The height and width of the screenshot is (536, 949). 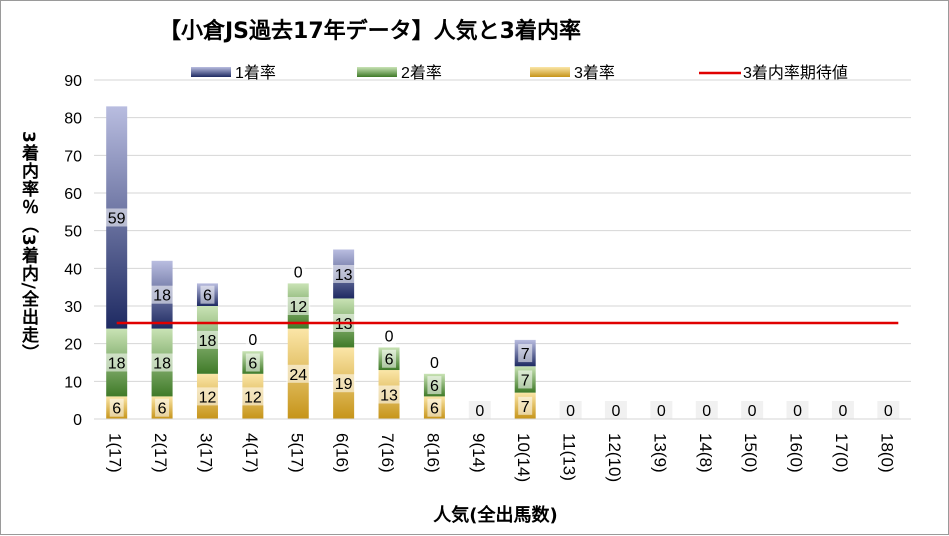 I want to click on legend-label: 3着内率期待値, so click(x=795, y=73).